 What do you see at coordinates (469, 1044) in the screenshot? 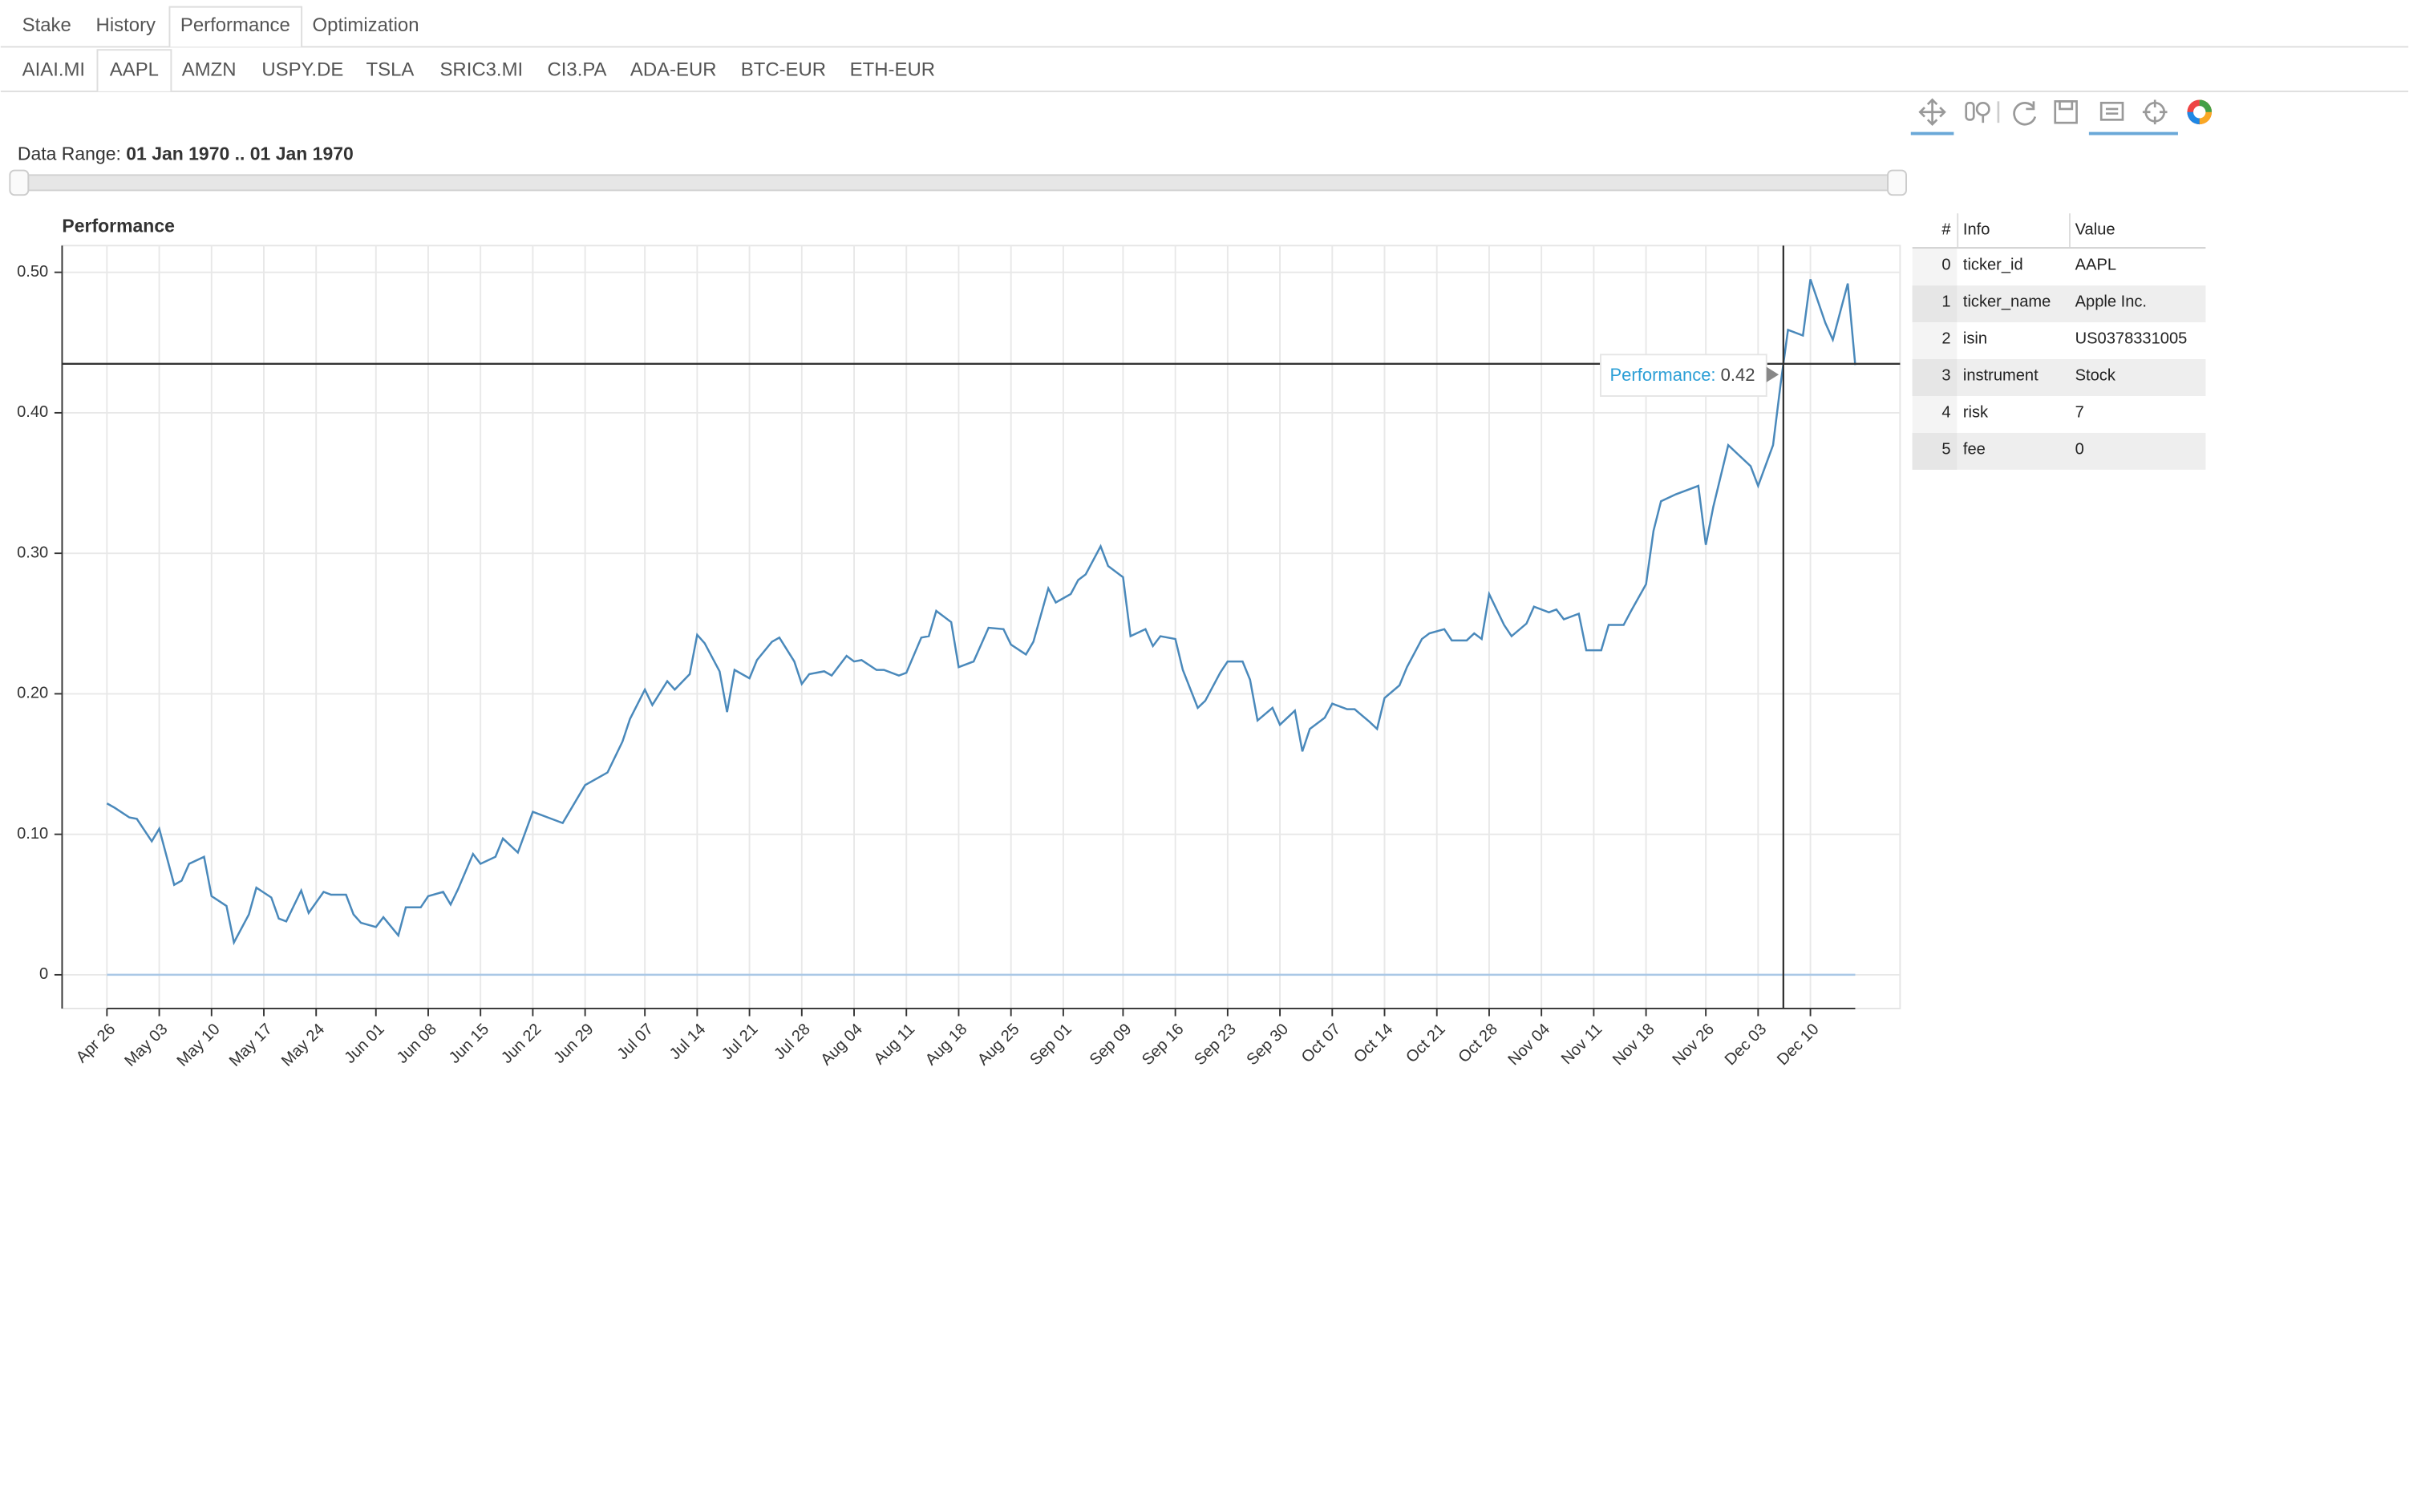
I see `x-tick-label: Jun 15` at bounding box center [469, 1044].